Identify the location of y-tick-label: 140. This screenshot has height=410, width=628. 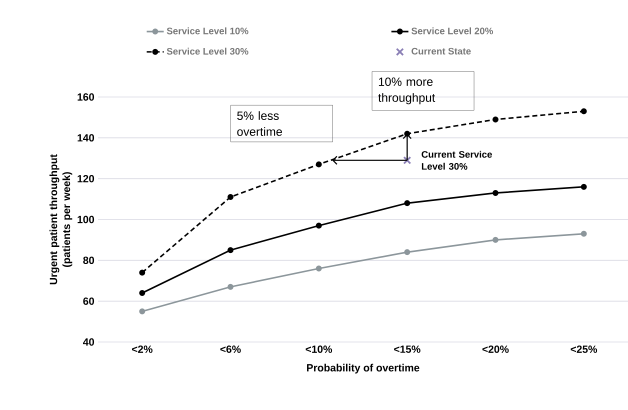
(86, 138).